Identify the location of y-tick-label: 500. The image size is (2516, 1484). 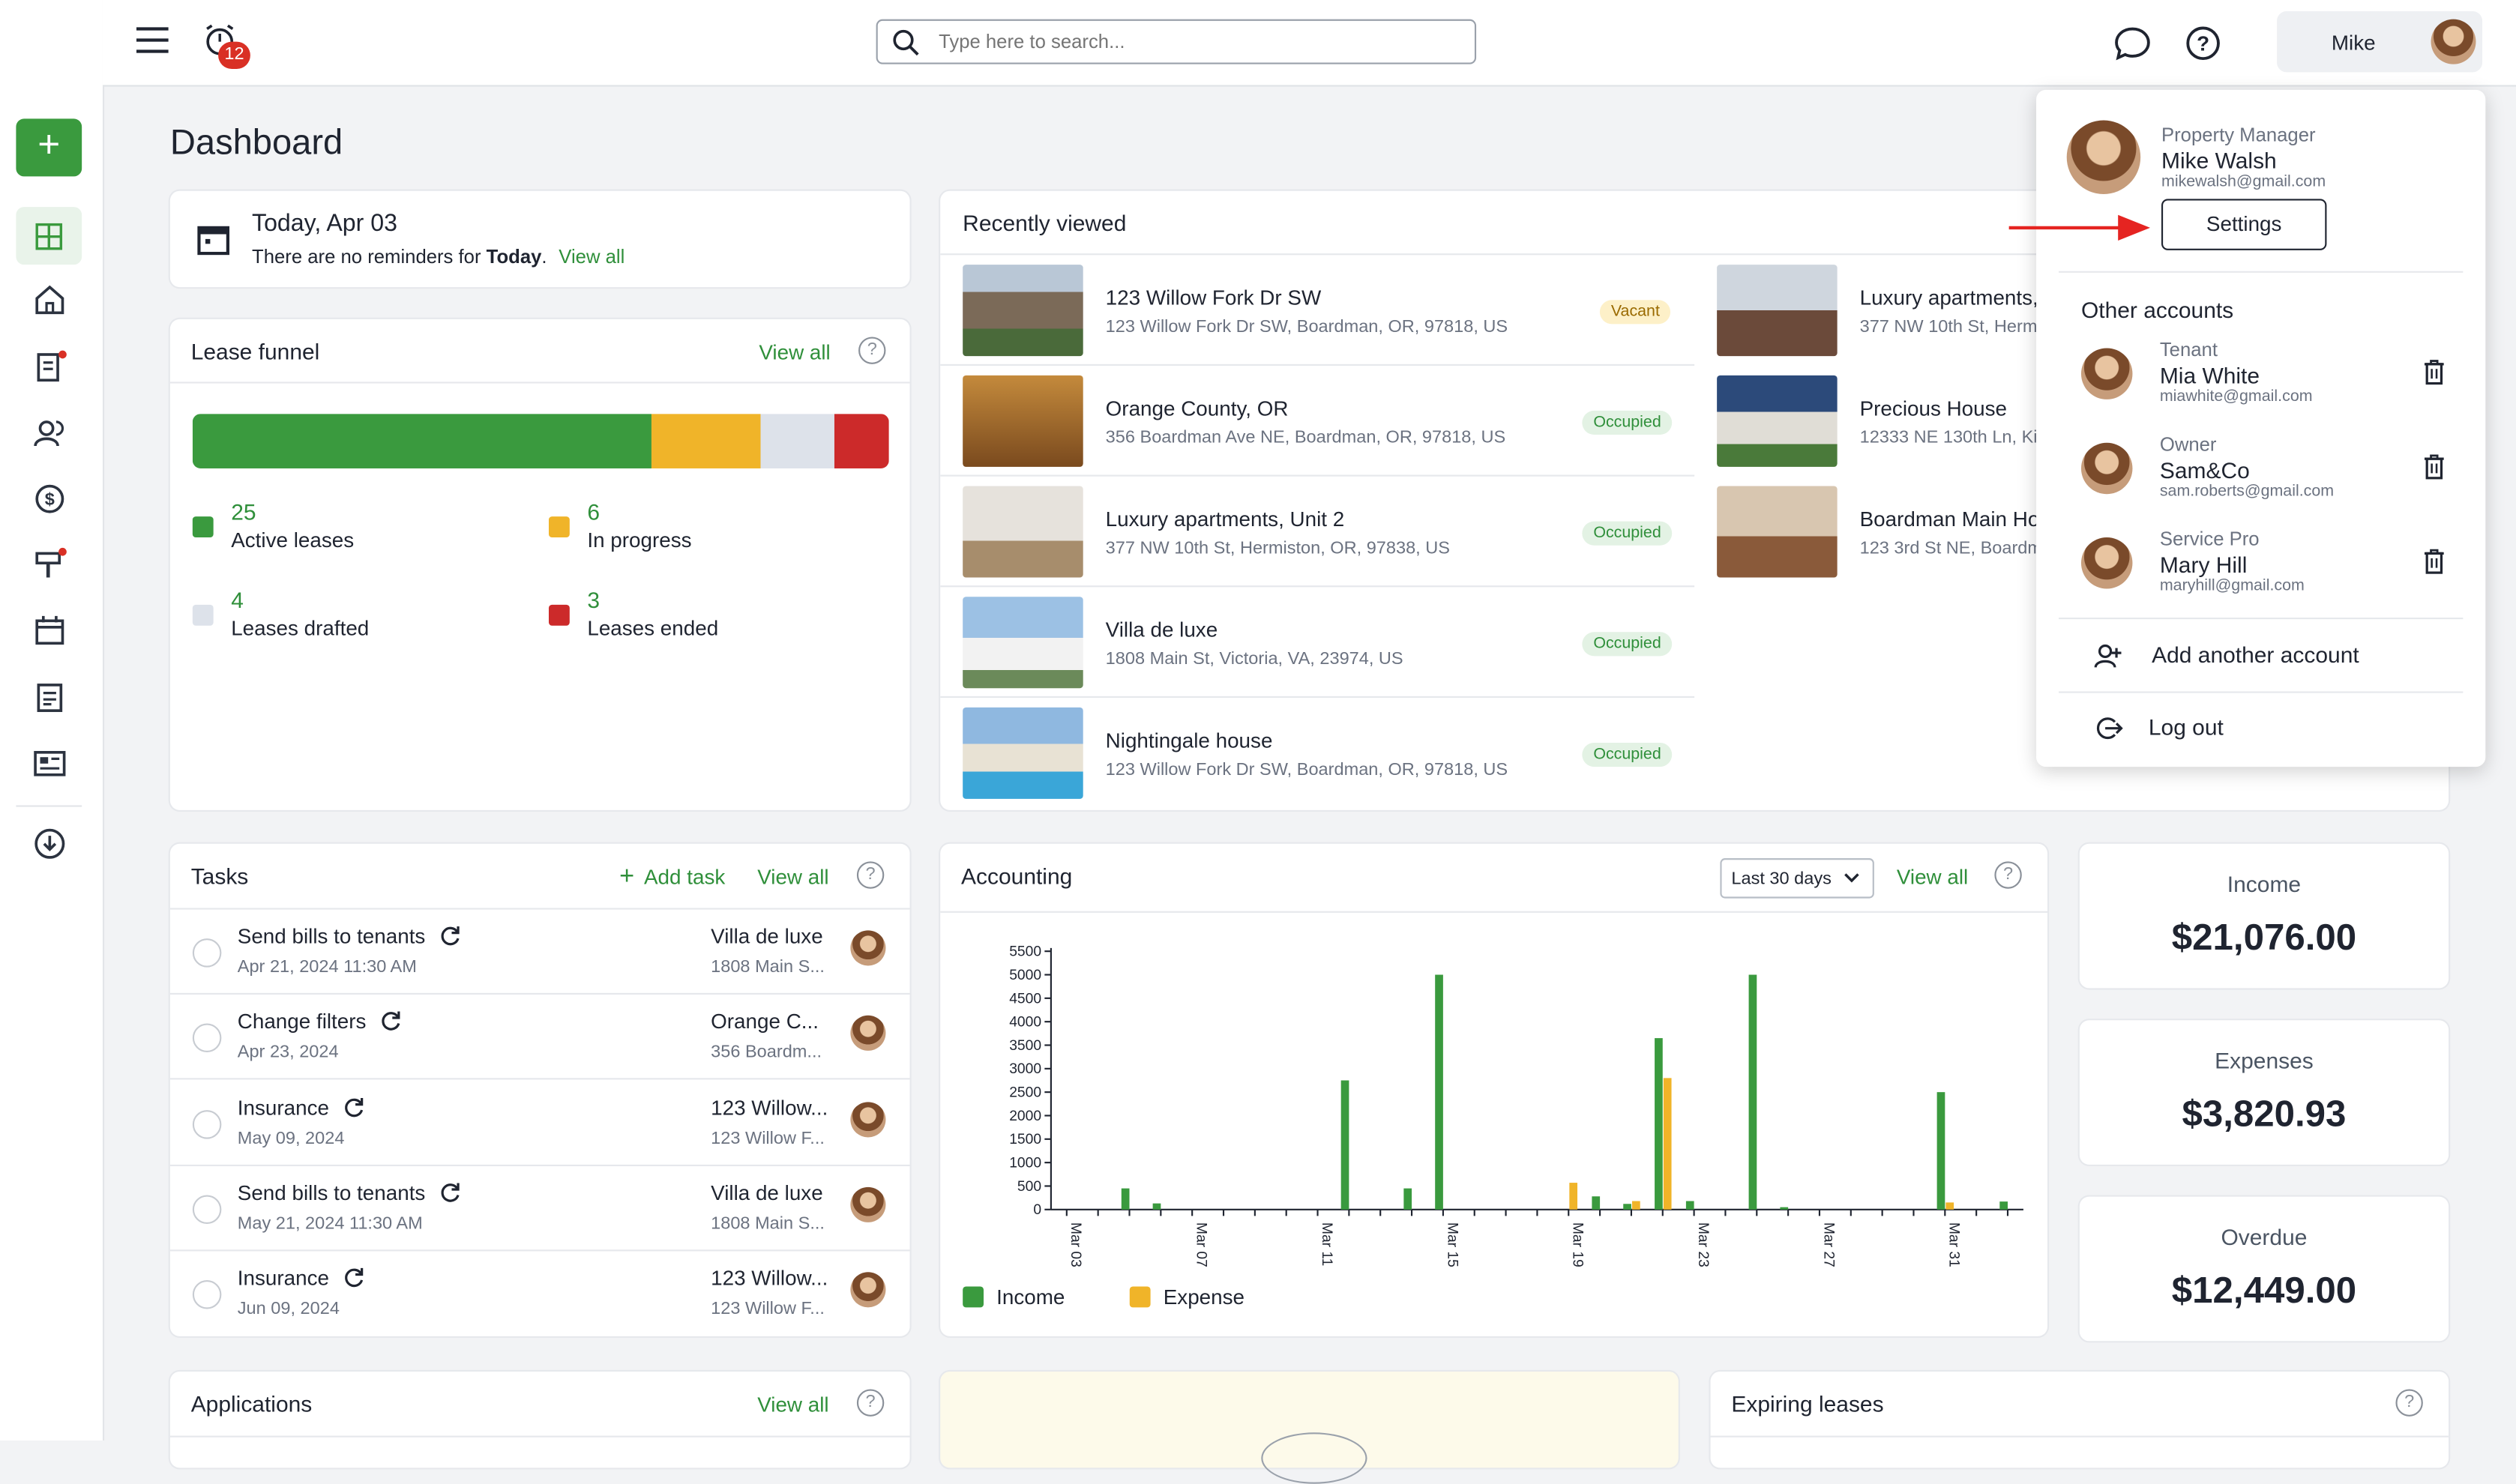
(1029, 1187).